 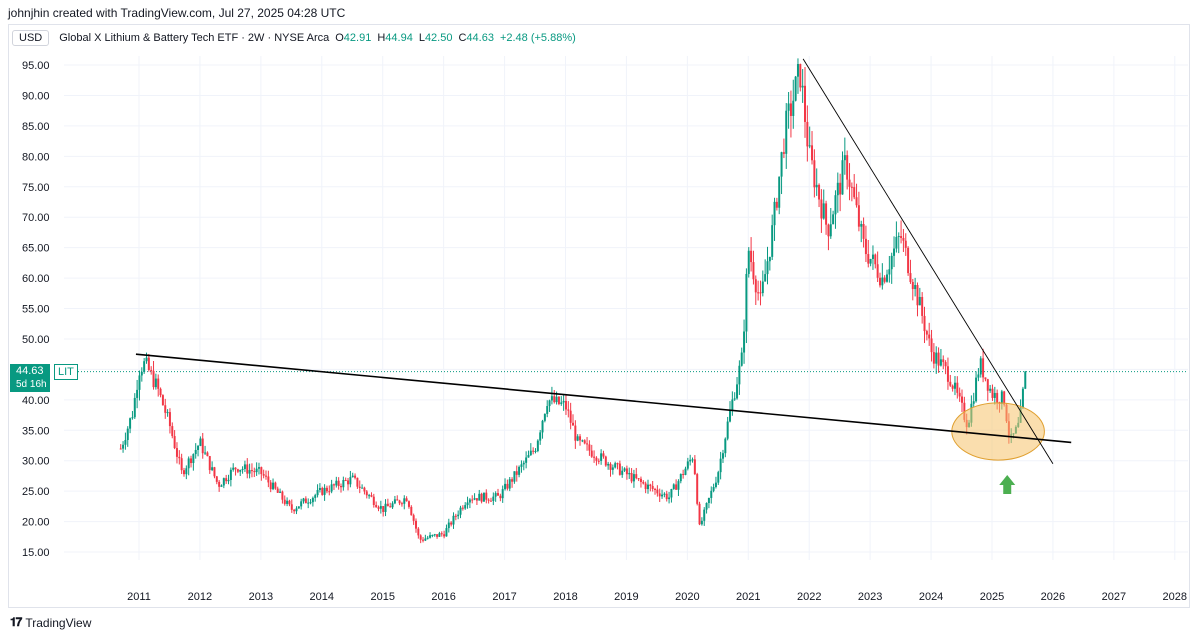 What do you see at coordinates (992, 597) in the screenshot?
I see `x-tick-label: 2025` at bounding box center [992, 597].